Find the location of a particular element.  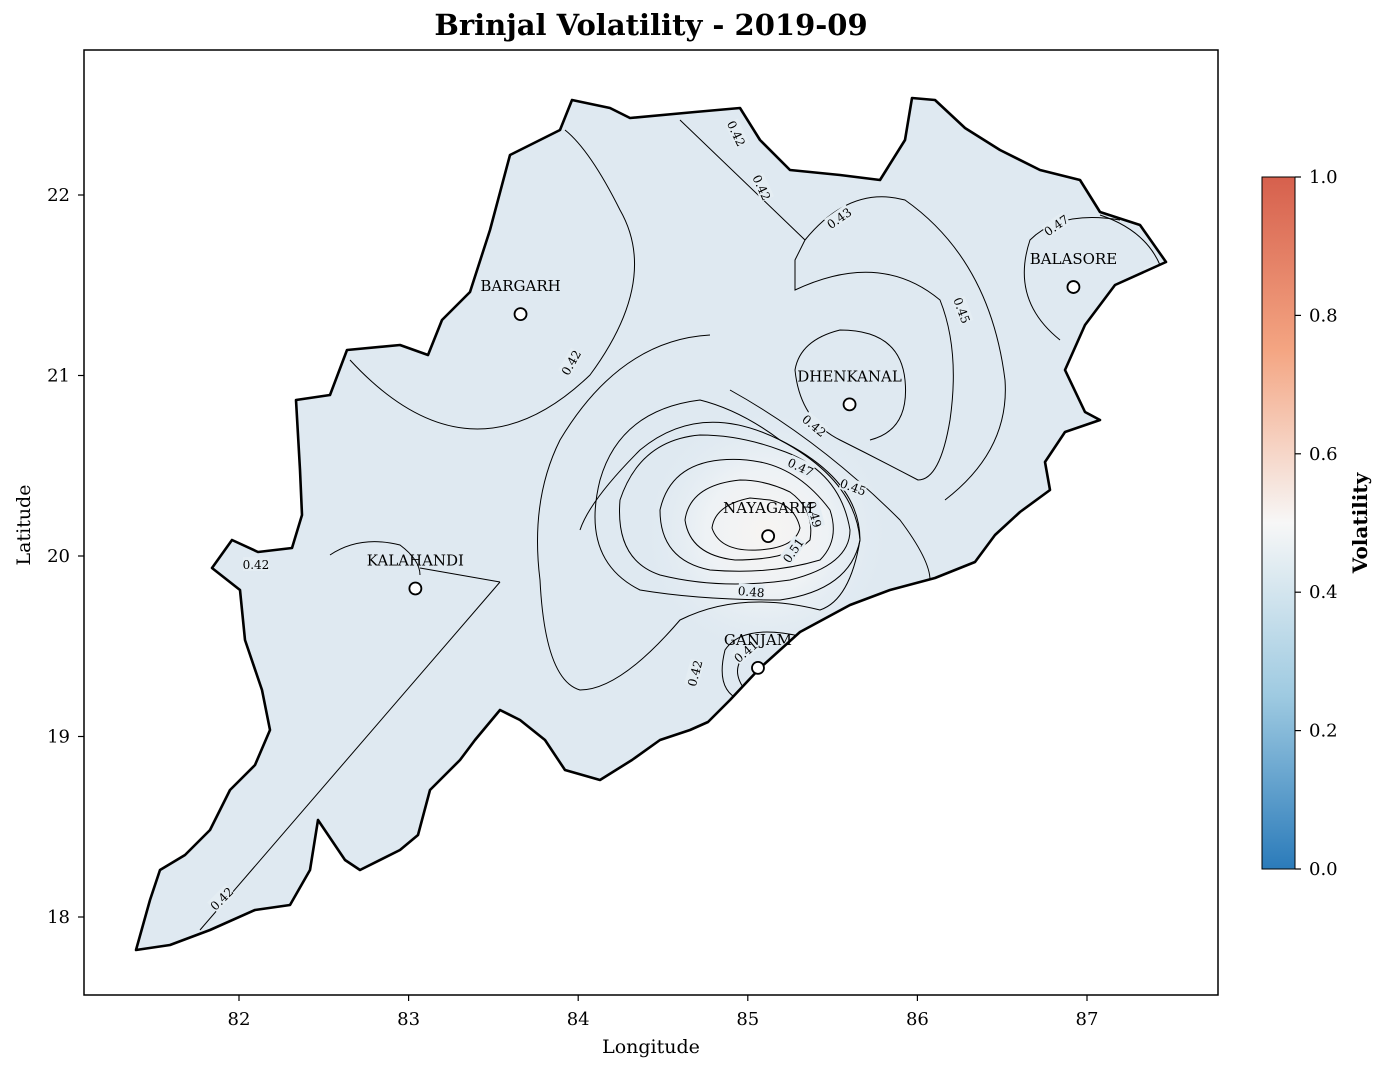

colorbar-tick-label: 0.6 is located at coordinates (1323, 454).